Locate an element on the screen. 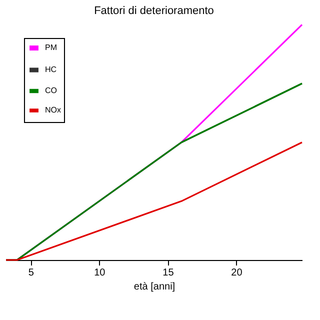  x-axis-title: età [anni] is located at coordinates (155, 287).